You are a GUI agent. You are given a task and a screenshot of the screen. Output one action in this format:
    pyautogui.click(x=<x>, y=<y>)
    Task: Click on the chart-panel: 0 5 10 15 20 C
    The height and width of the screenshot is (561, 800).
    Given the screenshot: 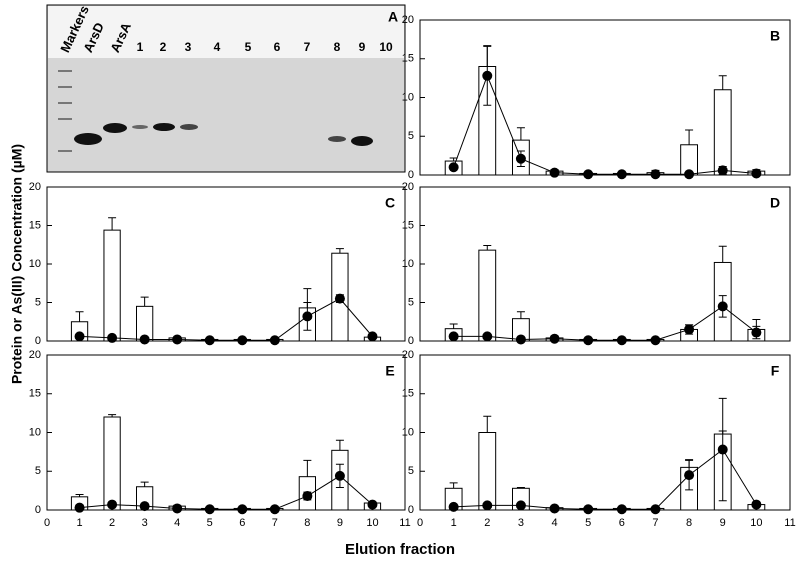 What is the action you would take?
    pyautogui.click(x=217, y=264)
    